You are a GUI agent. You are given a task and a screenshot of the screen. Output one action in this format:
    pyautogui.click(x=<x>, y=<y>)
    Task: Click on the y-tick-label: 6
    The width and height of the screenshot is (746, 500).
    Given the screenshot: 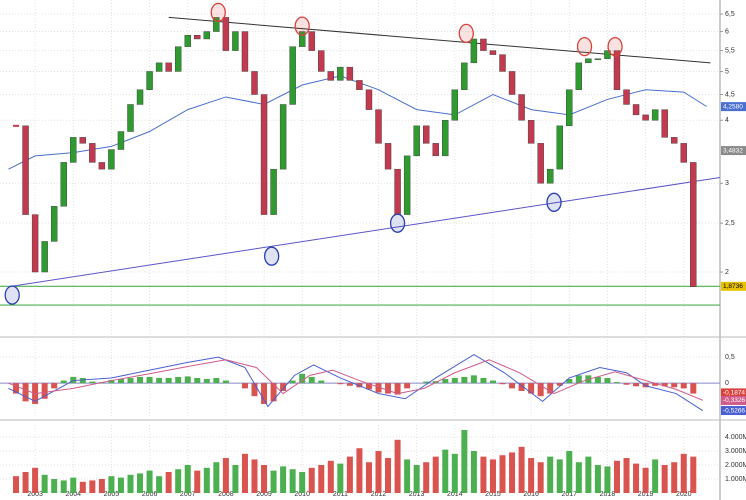 What is the action you would take?
    pyautogui.click(x=727, y=31)
    